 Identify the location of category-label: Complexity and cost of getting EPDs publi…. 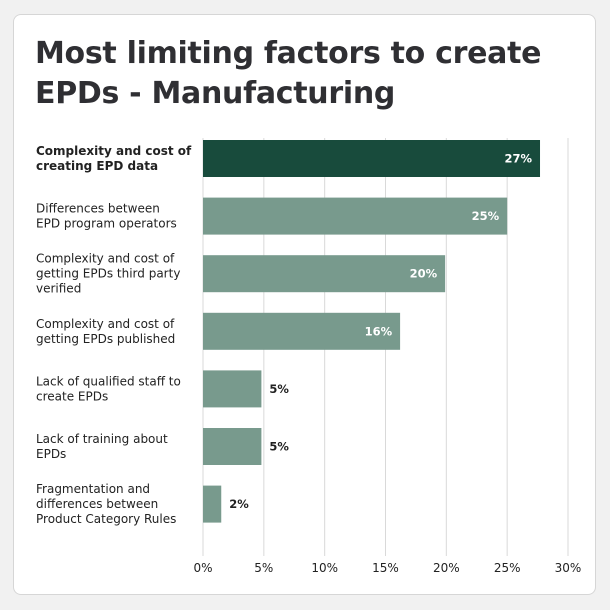
(105, 331).